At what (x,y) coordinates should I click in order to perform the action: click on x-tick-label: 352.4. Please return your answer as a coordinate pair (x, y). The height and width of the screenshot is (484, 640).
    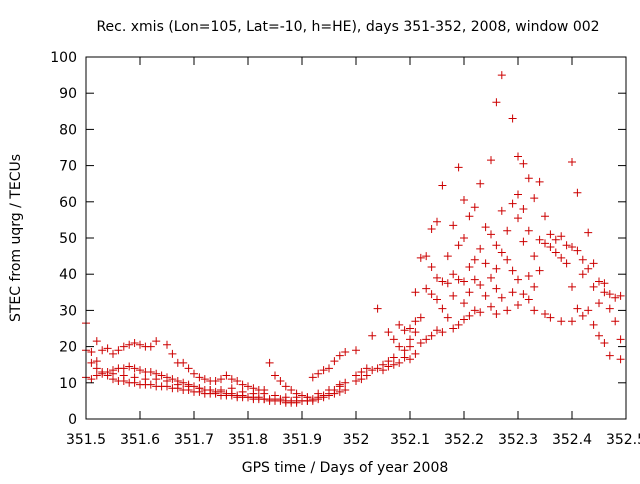
    Looking at the image, I should click on (572, 440).